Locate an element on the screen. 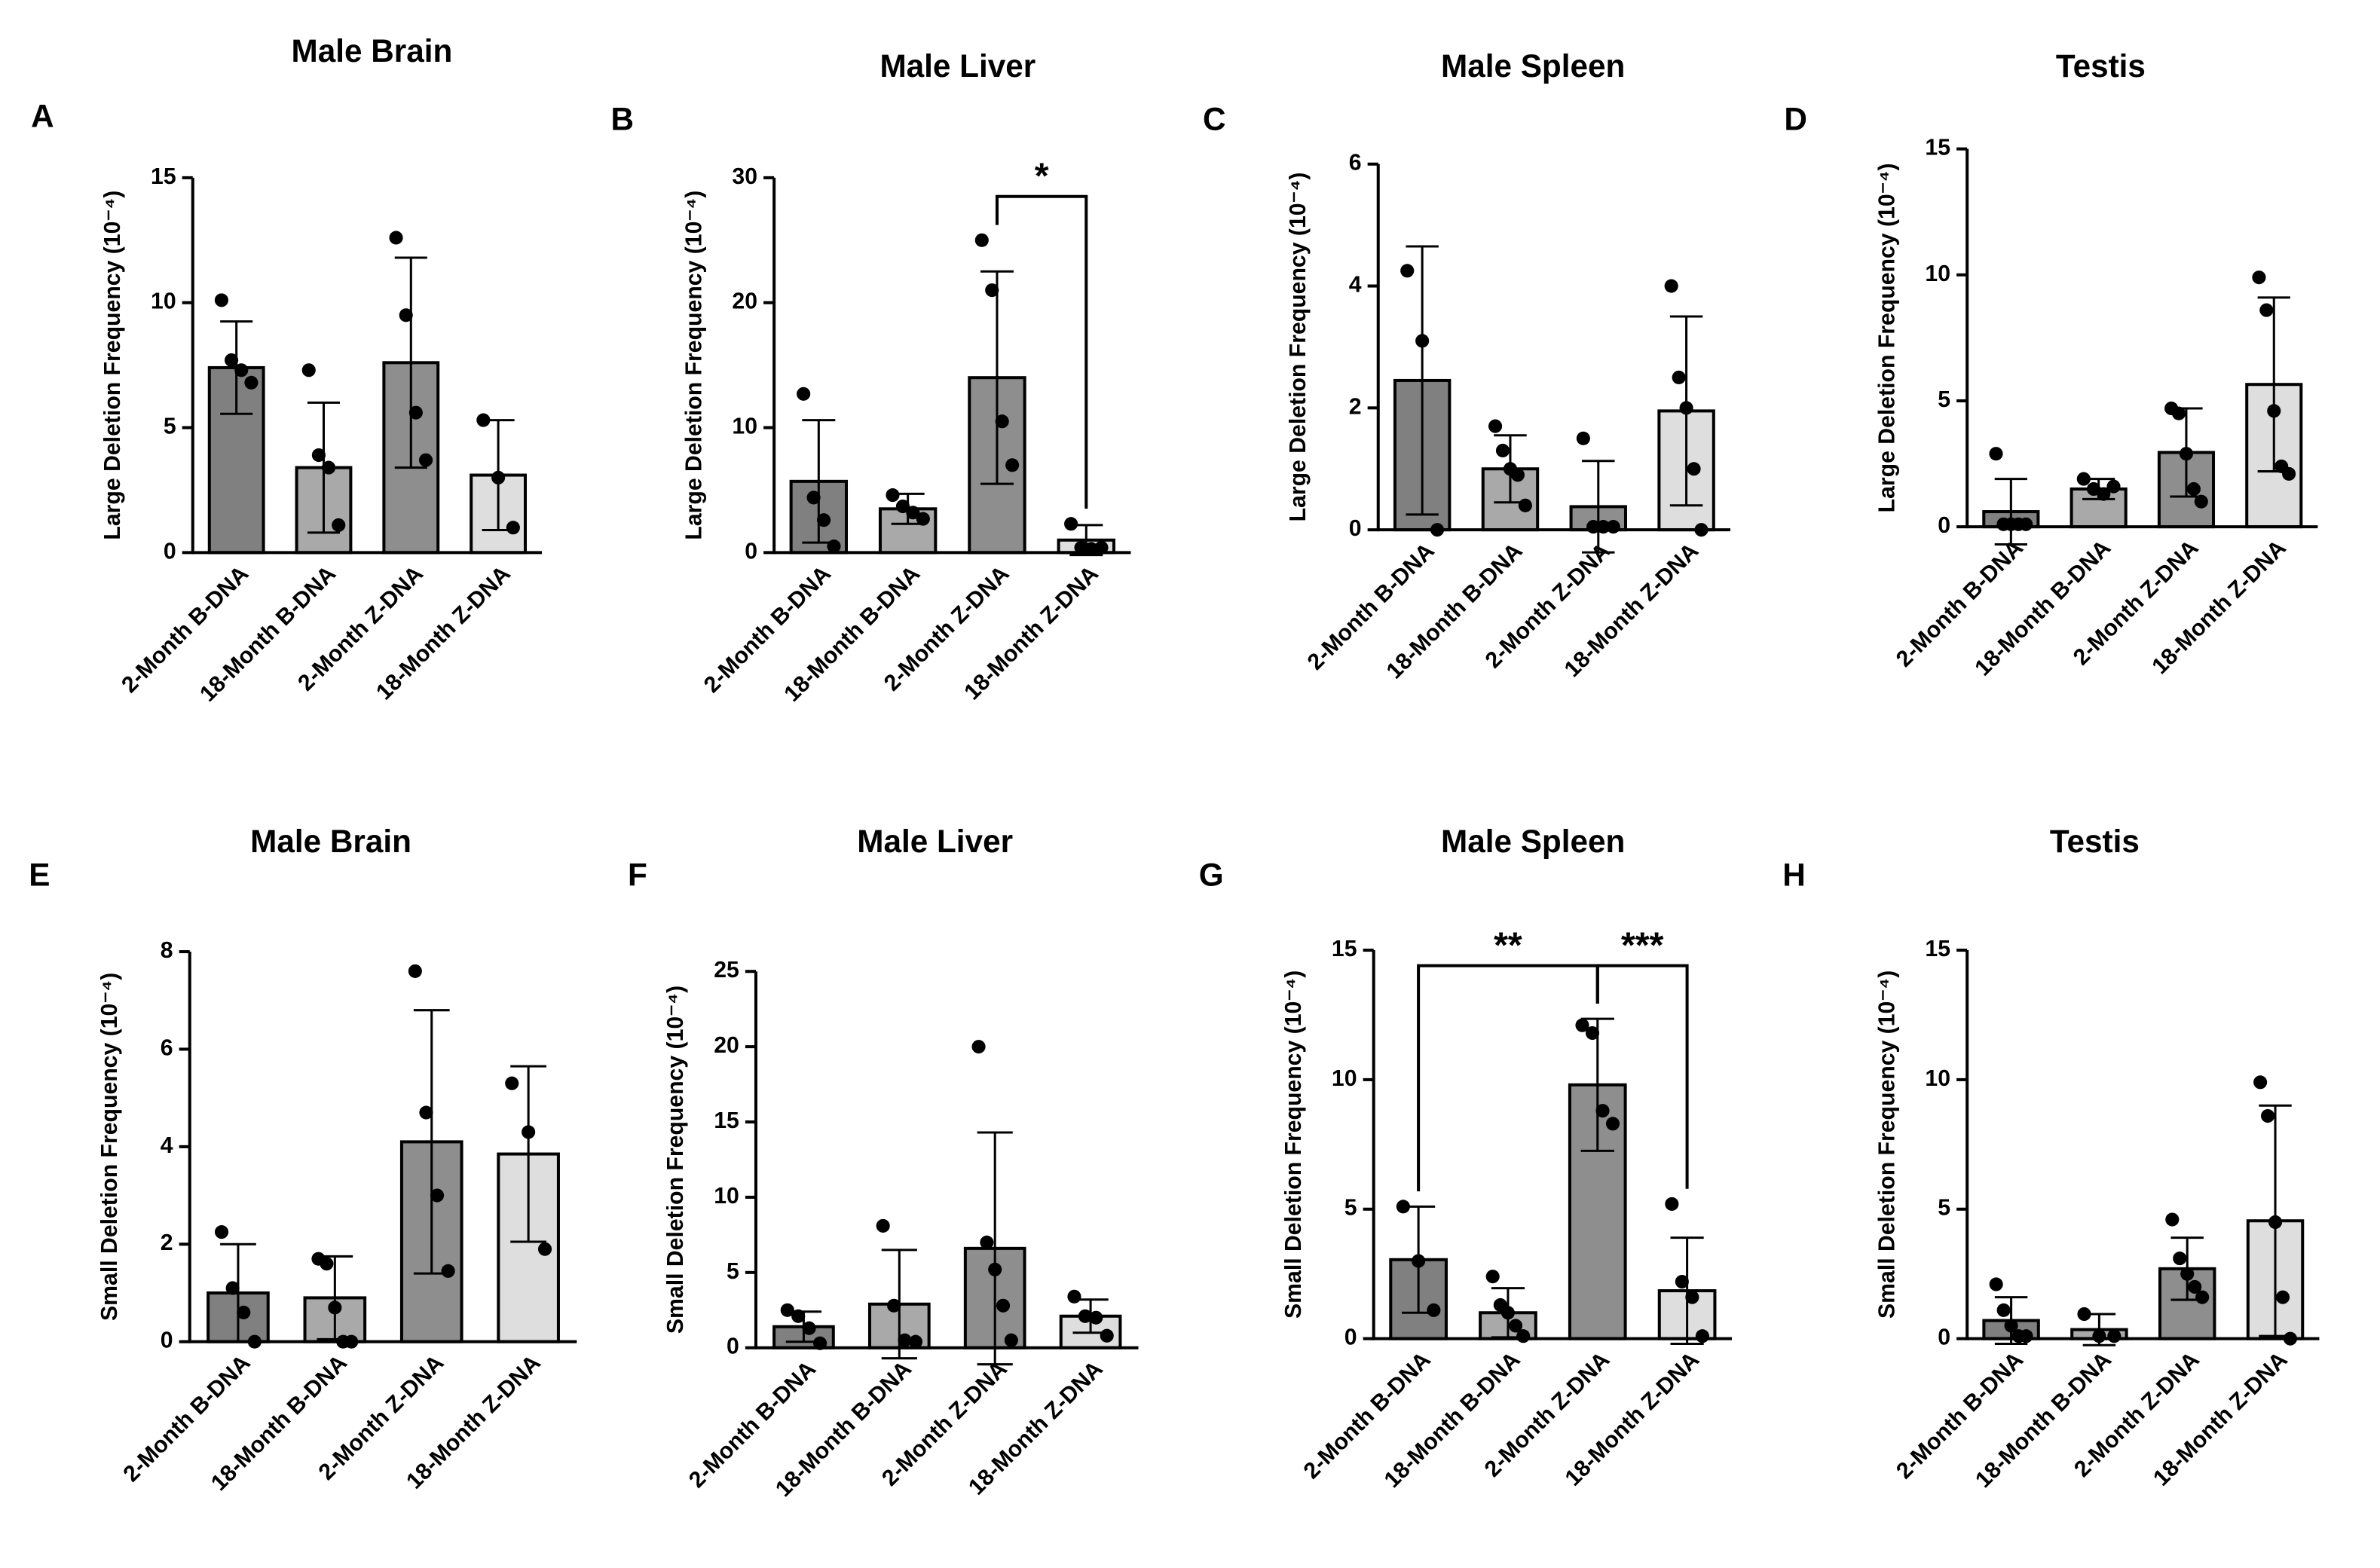 This screenshot has width=2380, height=1568. y-tick-label: 25 is located at coordinates (726, 970).